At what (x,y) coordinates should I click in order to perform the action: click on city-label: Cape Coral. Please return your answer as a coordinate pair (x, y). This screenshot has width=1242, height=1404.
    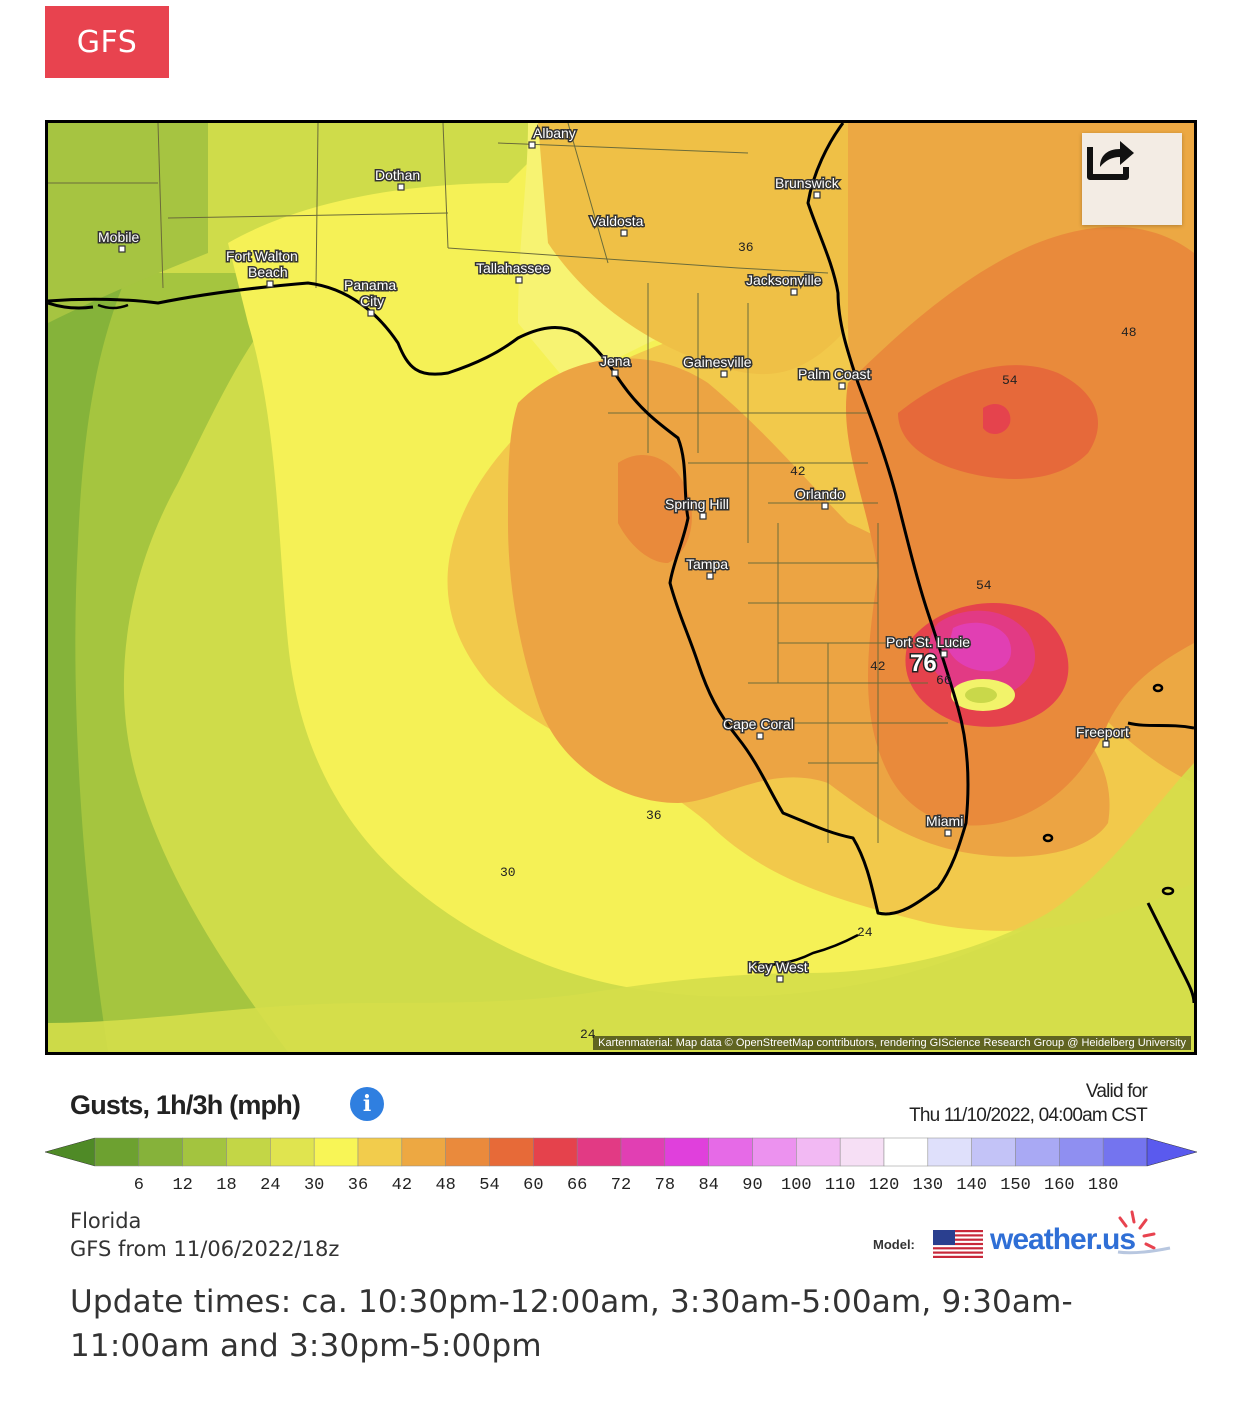
    Looking at the image, I should click on (758, 724).